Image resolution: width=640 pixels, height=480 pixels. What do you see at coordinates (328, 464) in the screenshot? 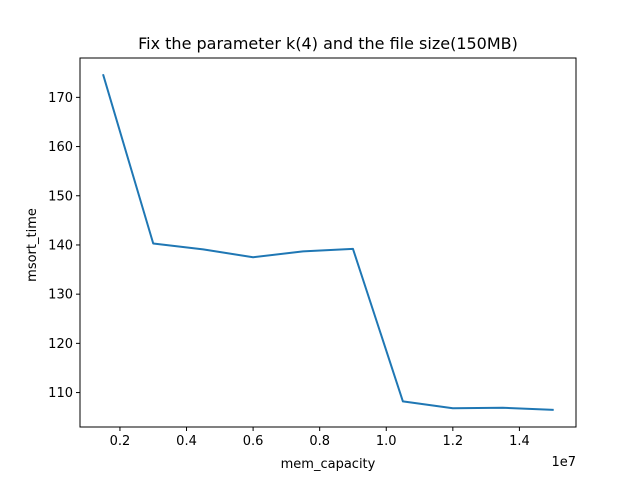
I see `x-axis-label: mem_capacity` at bounding box center [328, 464].